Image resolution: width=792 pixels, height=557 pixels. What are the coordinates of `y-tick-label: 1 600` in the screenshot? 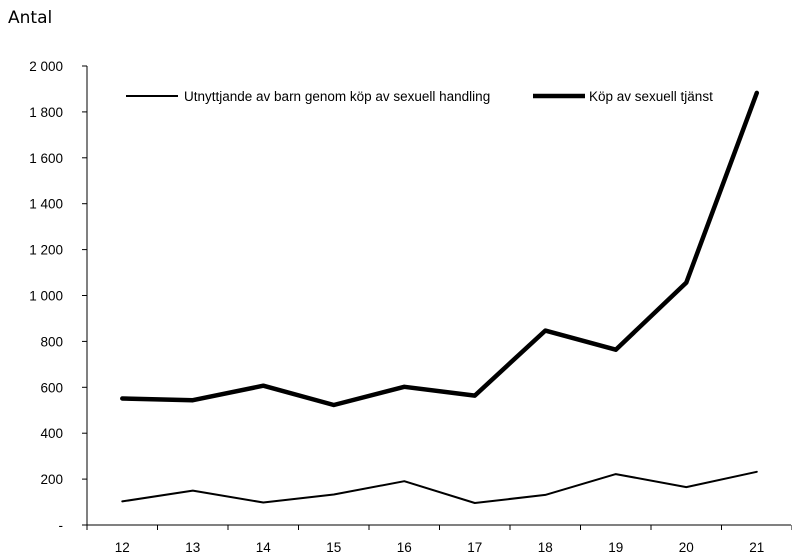 It's located at (46, 158).